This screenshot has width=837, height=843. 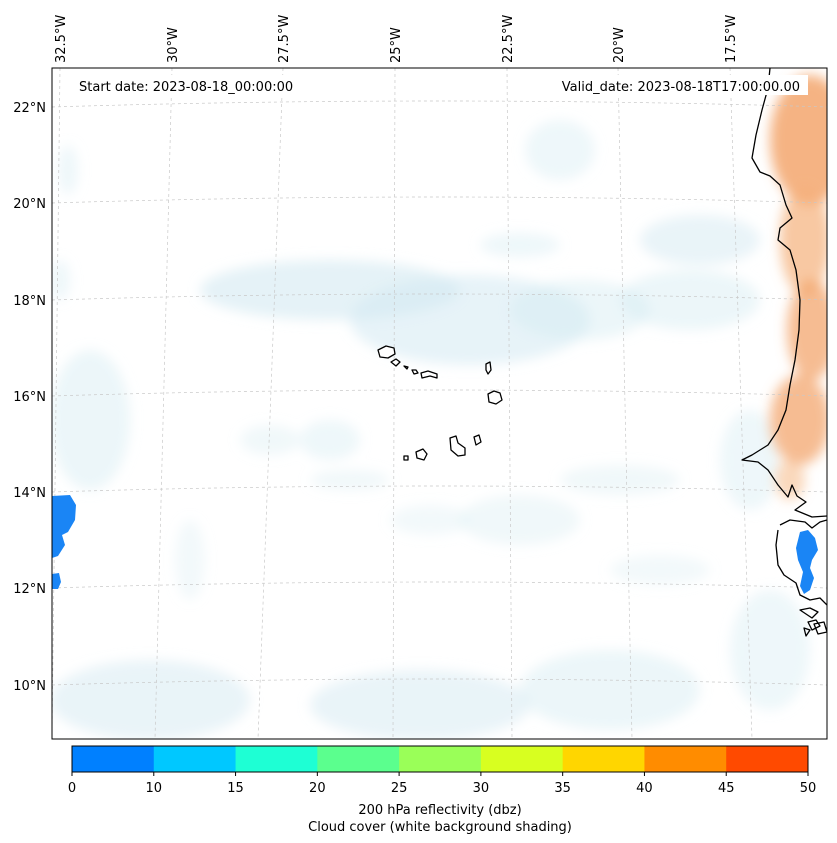 I want to click on lon-label-20w: 20°W, so click(x=619, y=45).